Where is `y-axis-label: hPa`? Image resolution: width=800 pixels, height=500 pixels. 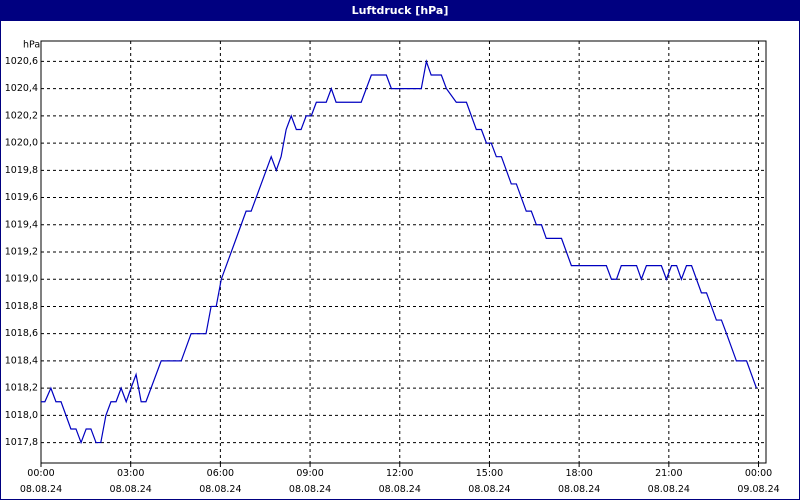
y-axis-label: hPa is located at coordinates (31, 45).